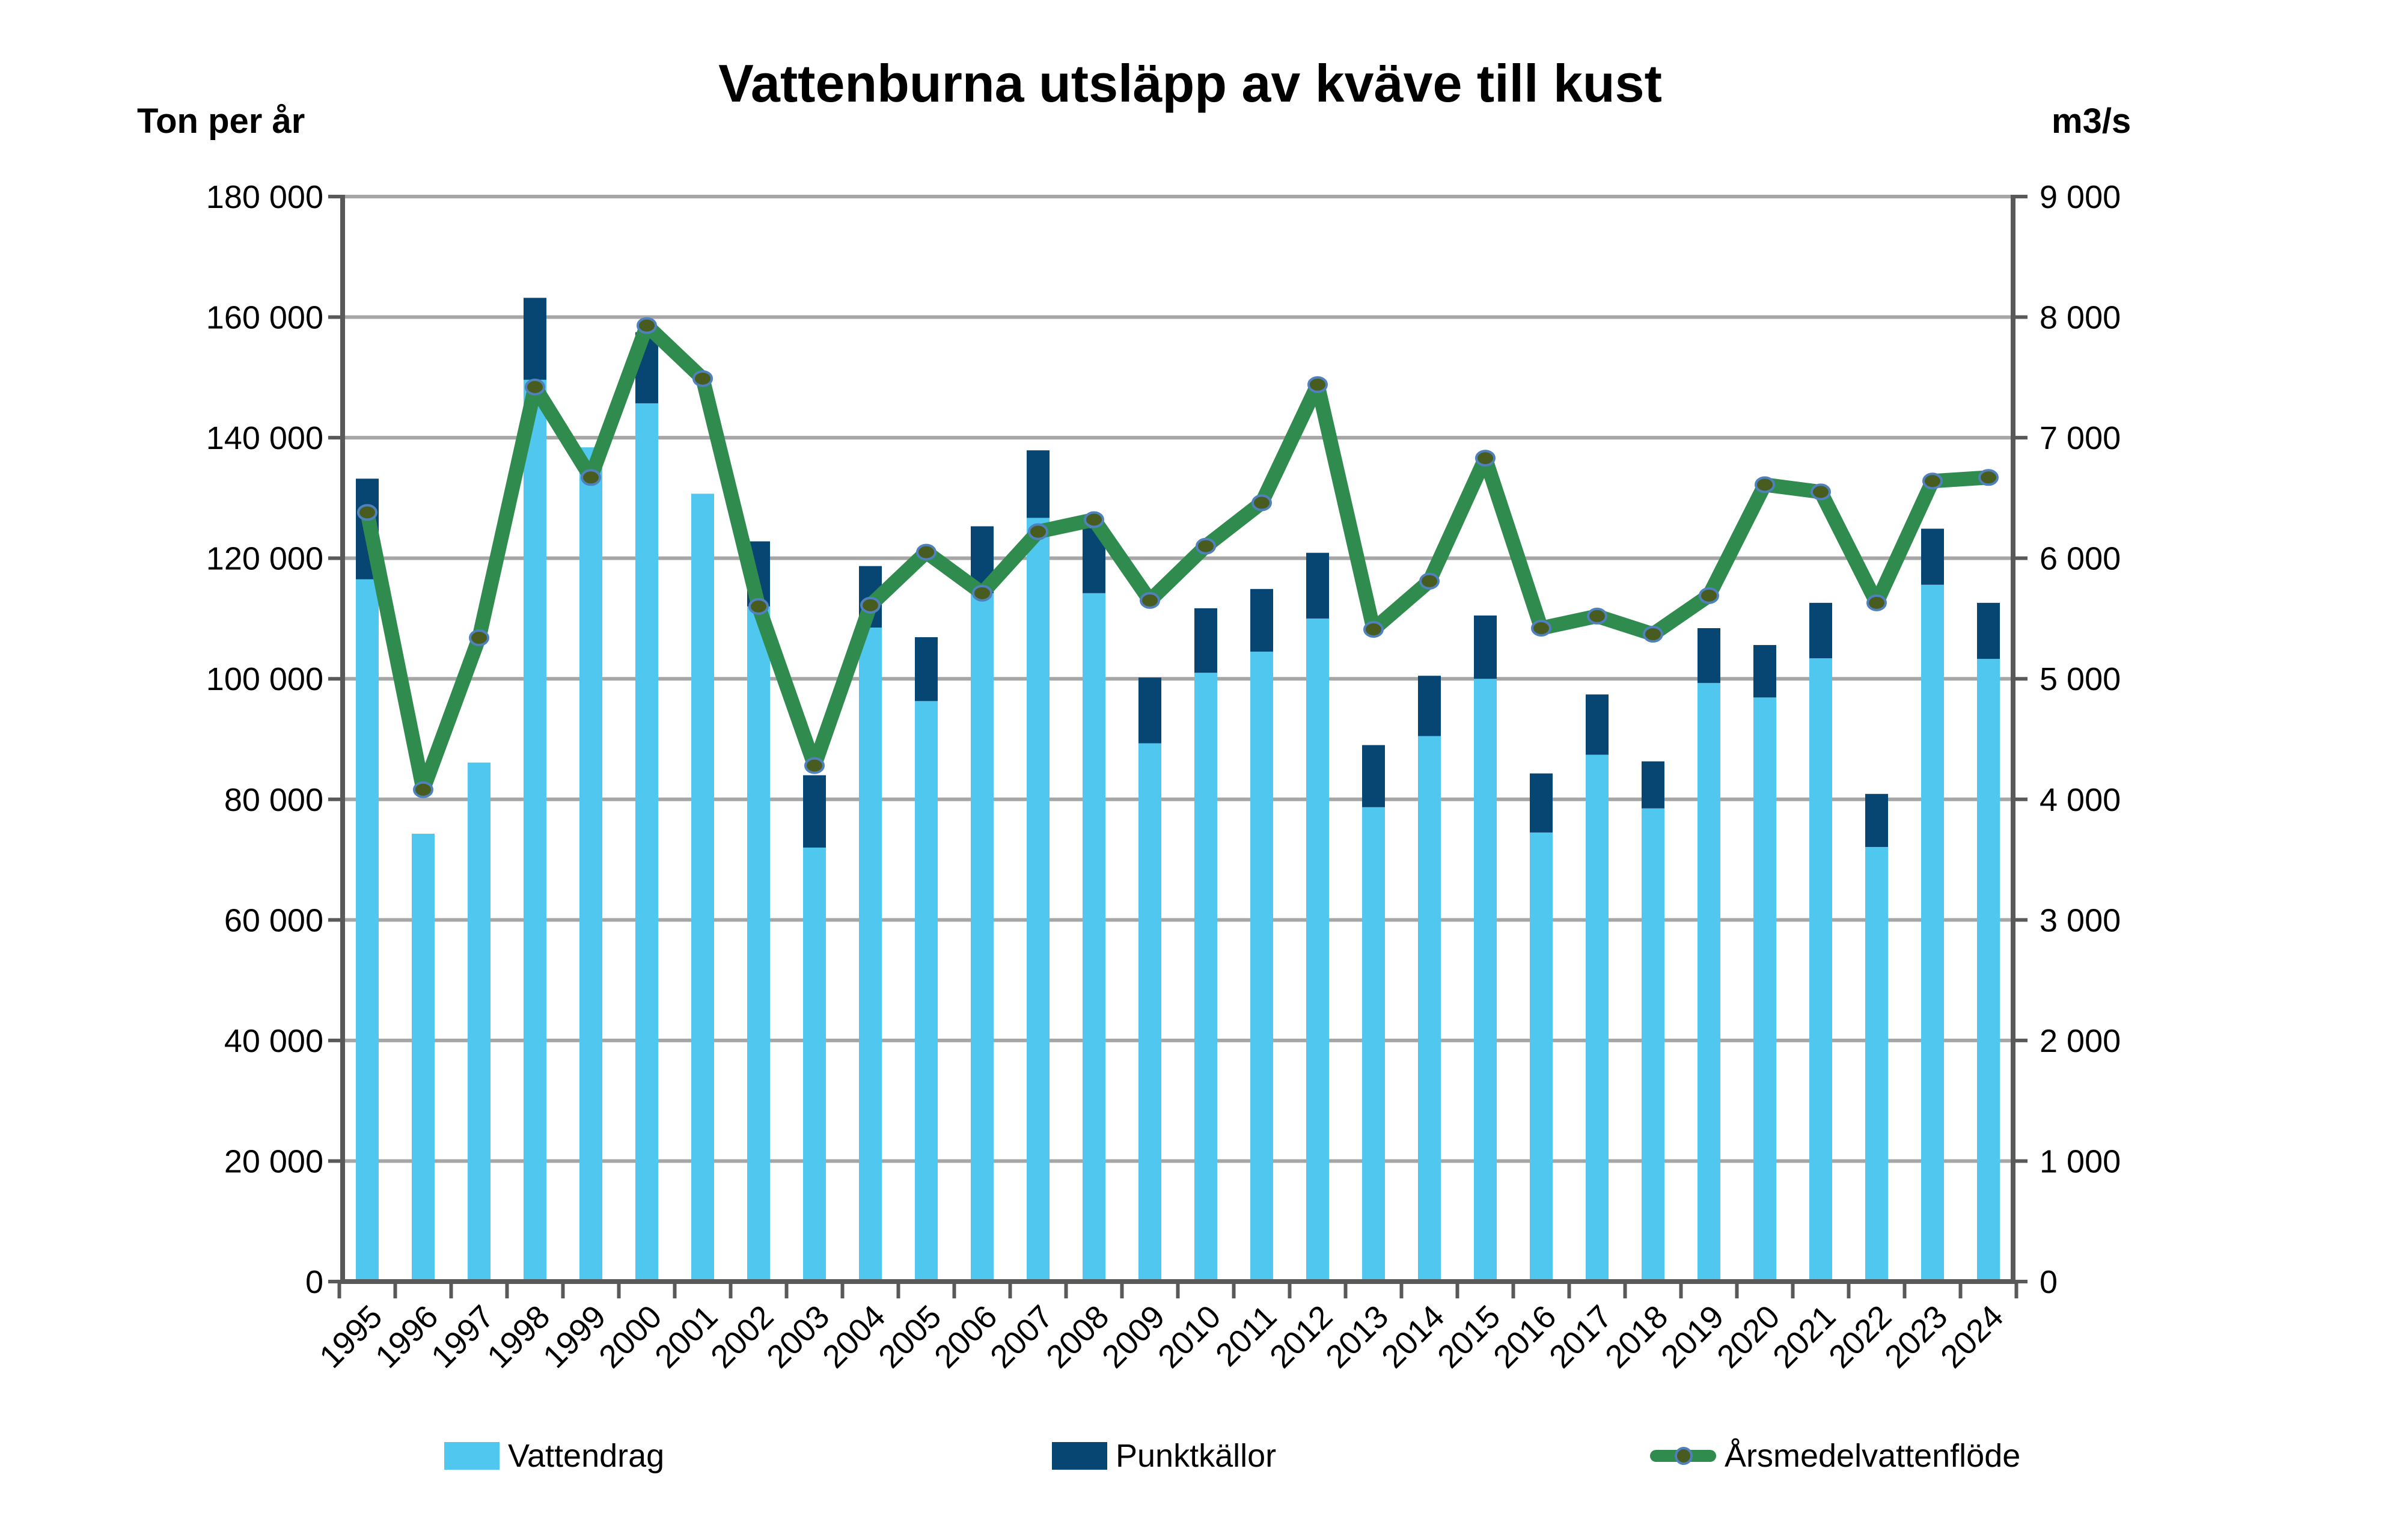 The image size is (2408, 1519). I want to click on x-tick-label-2013: 2013, so click(1357, 1336).